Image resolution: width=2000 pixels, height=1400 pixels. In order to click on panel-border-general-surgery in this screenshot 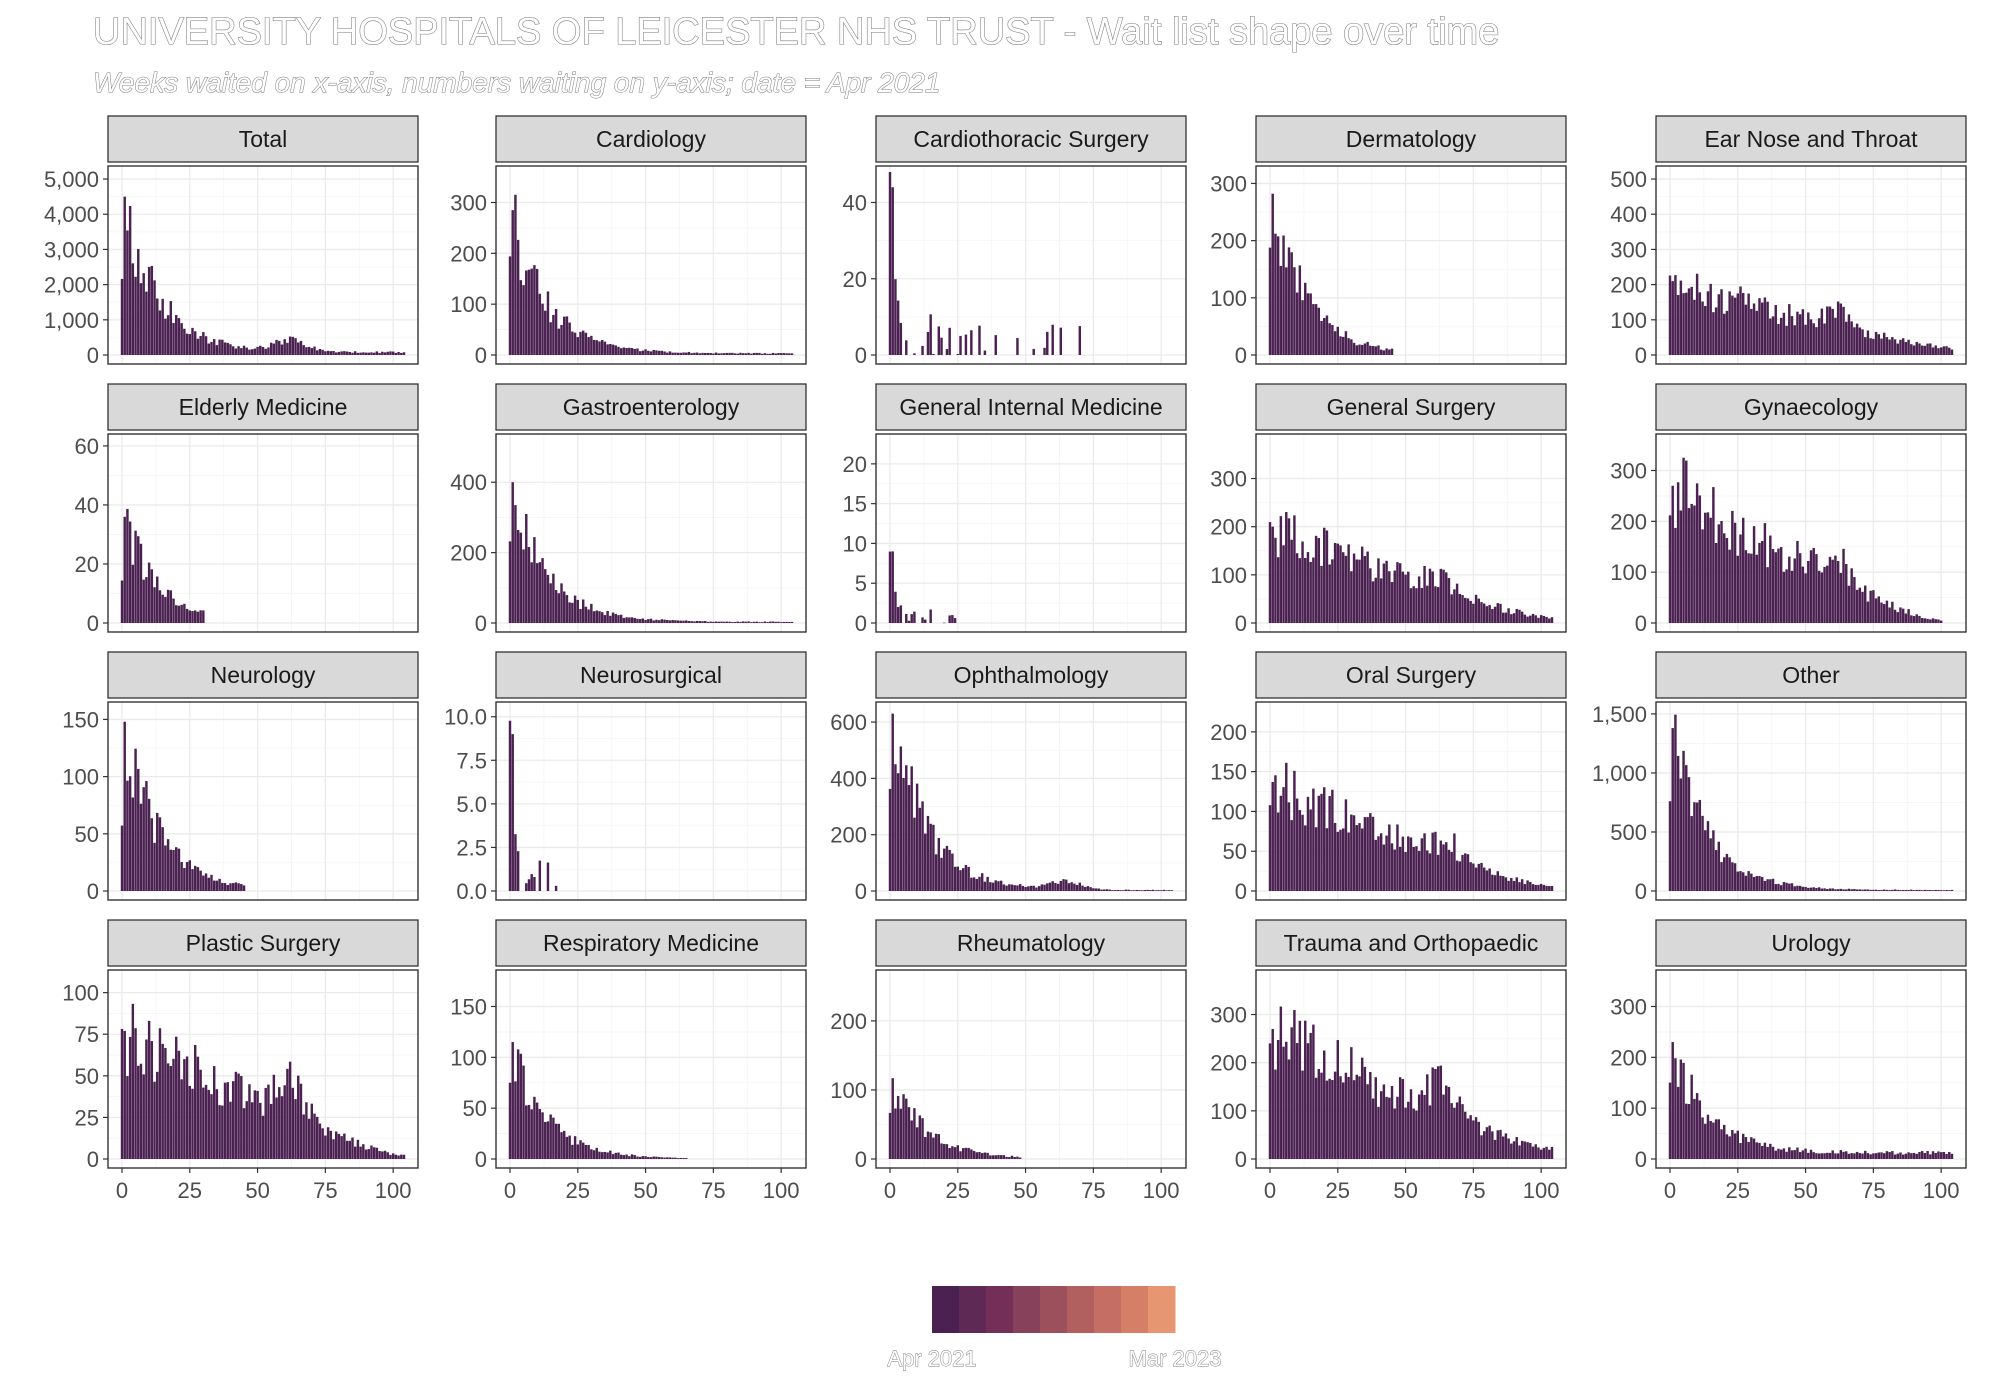, I will do `click(1411, 533)`.